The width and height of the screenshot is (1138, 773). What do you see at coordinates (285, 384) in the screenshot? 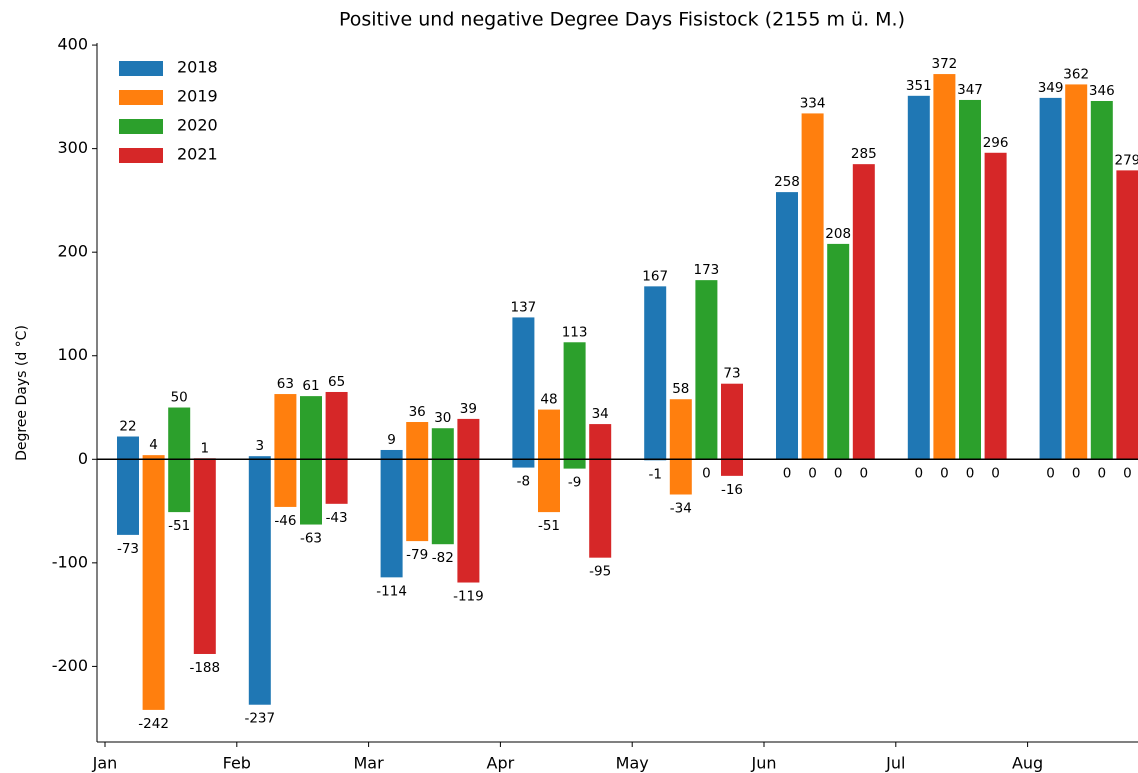
I see `value-label: 63` at bounding box center [285, 384].